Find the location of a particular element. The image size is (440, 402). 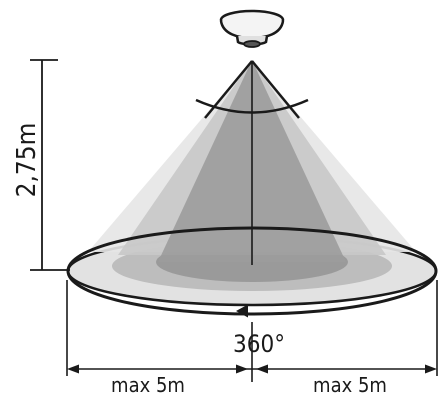

left-range-label: max 5m is located at coordinates (148, 385).